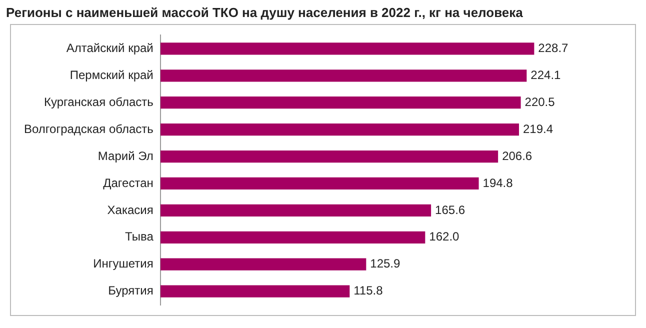 This screenshot has width=646, height=328. What do you see at coordinates (112, 75) in the screenshot?
I see `y-tick-label: Пермский край` at bounding box center [112, 75].